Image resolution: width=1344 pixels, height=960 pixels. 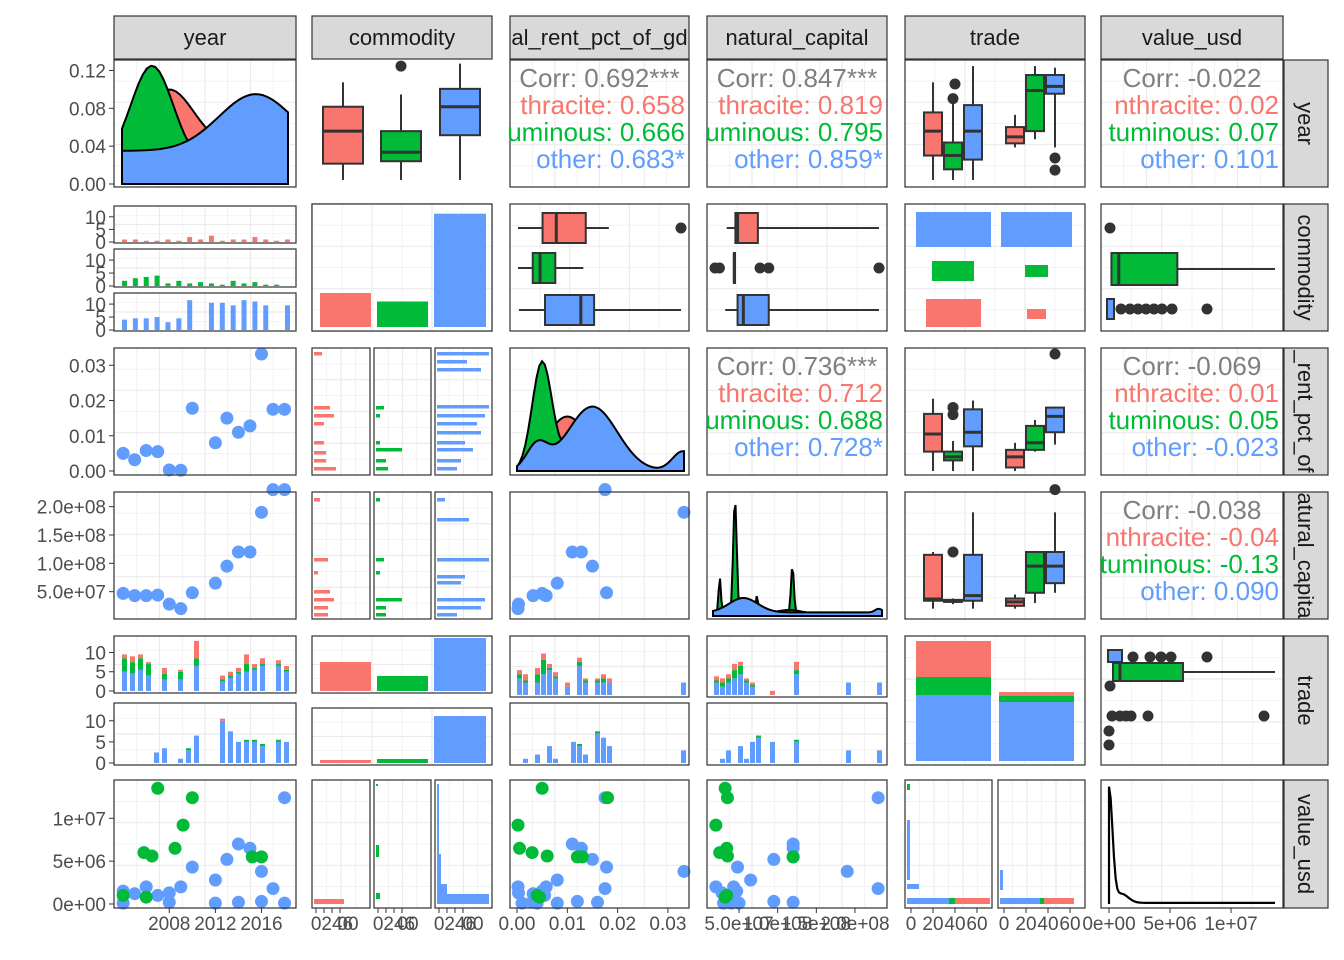 I want to click on ytick-label-rent: 0.02, so click(x=87, y=402).